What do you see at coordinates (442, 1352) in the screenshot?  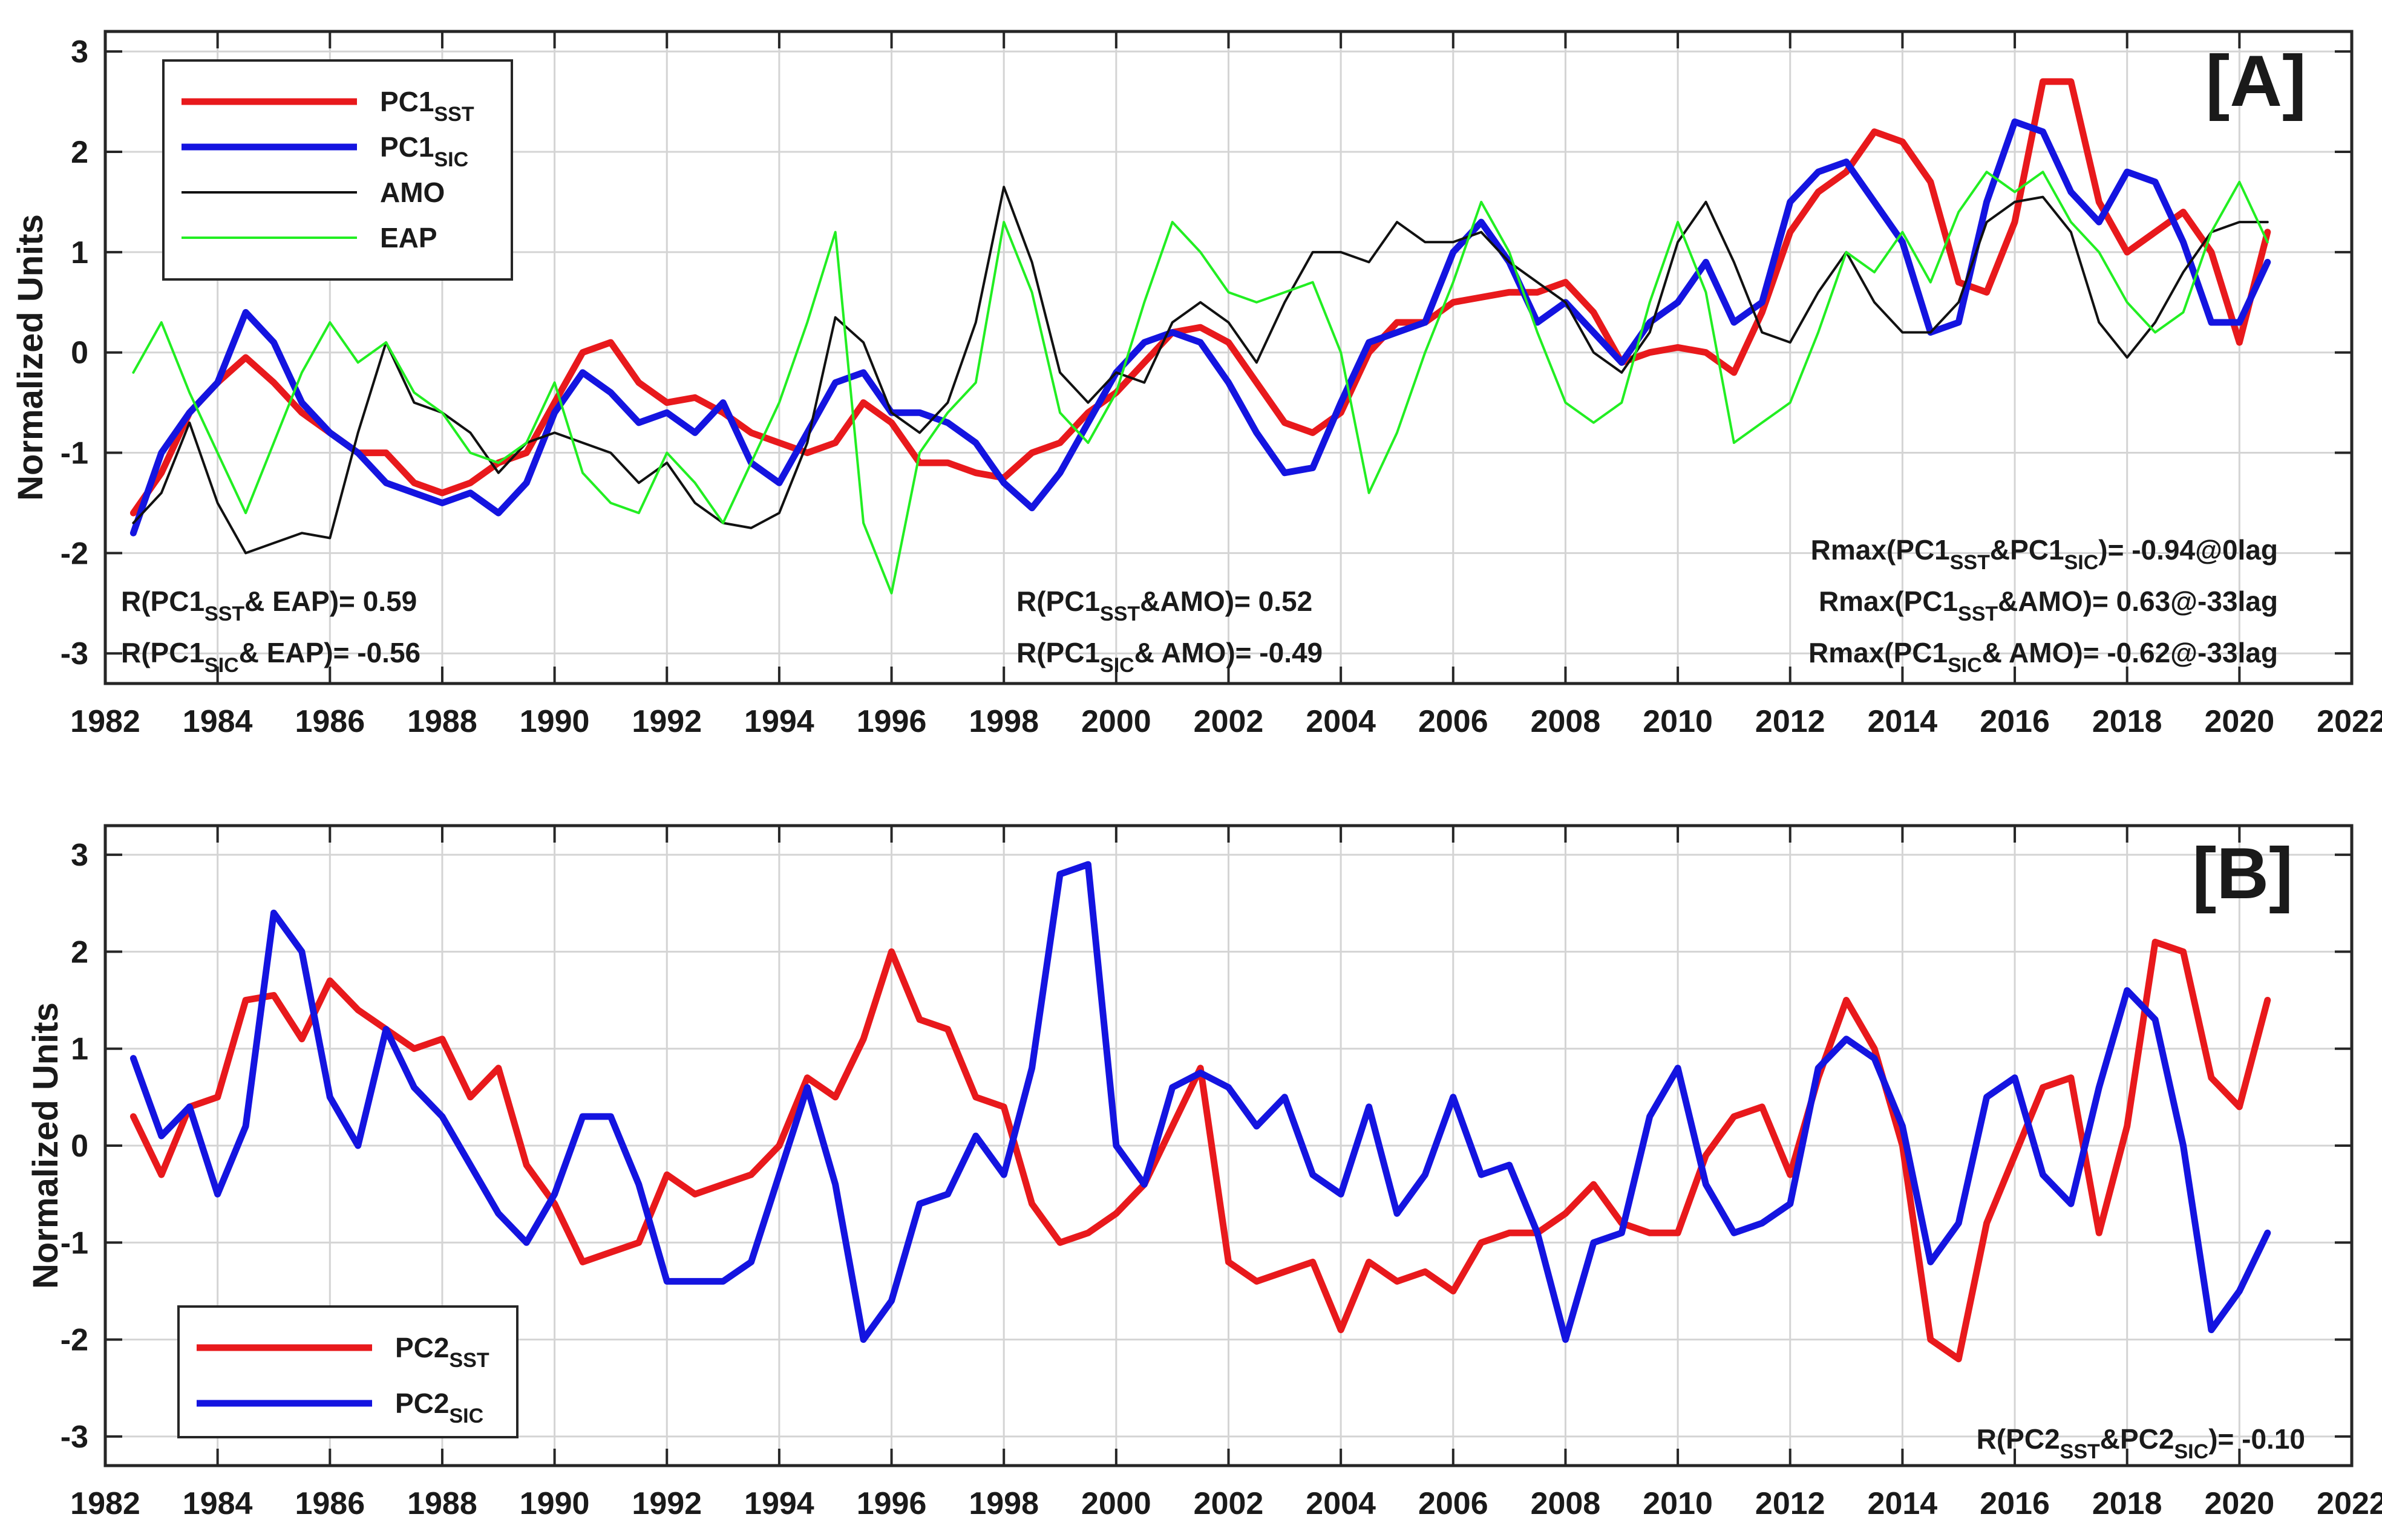 I see `legend-label: PC2SST` at bounding box center [442, 1352].